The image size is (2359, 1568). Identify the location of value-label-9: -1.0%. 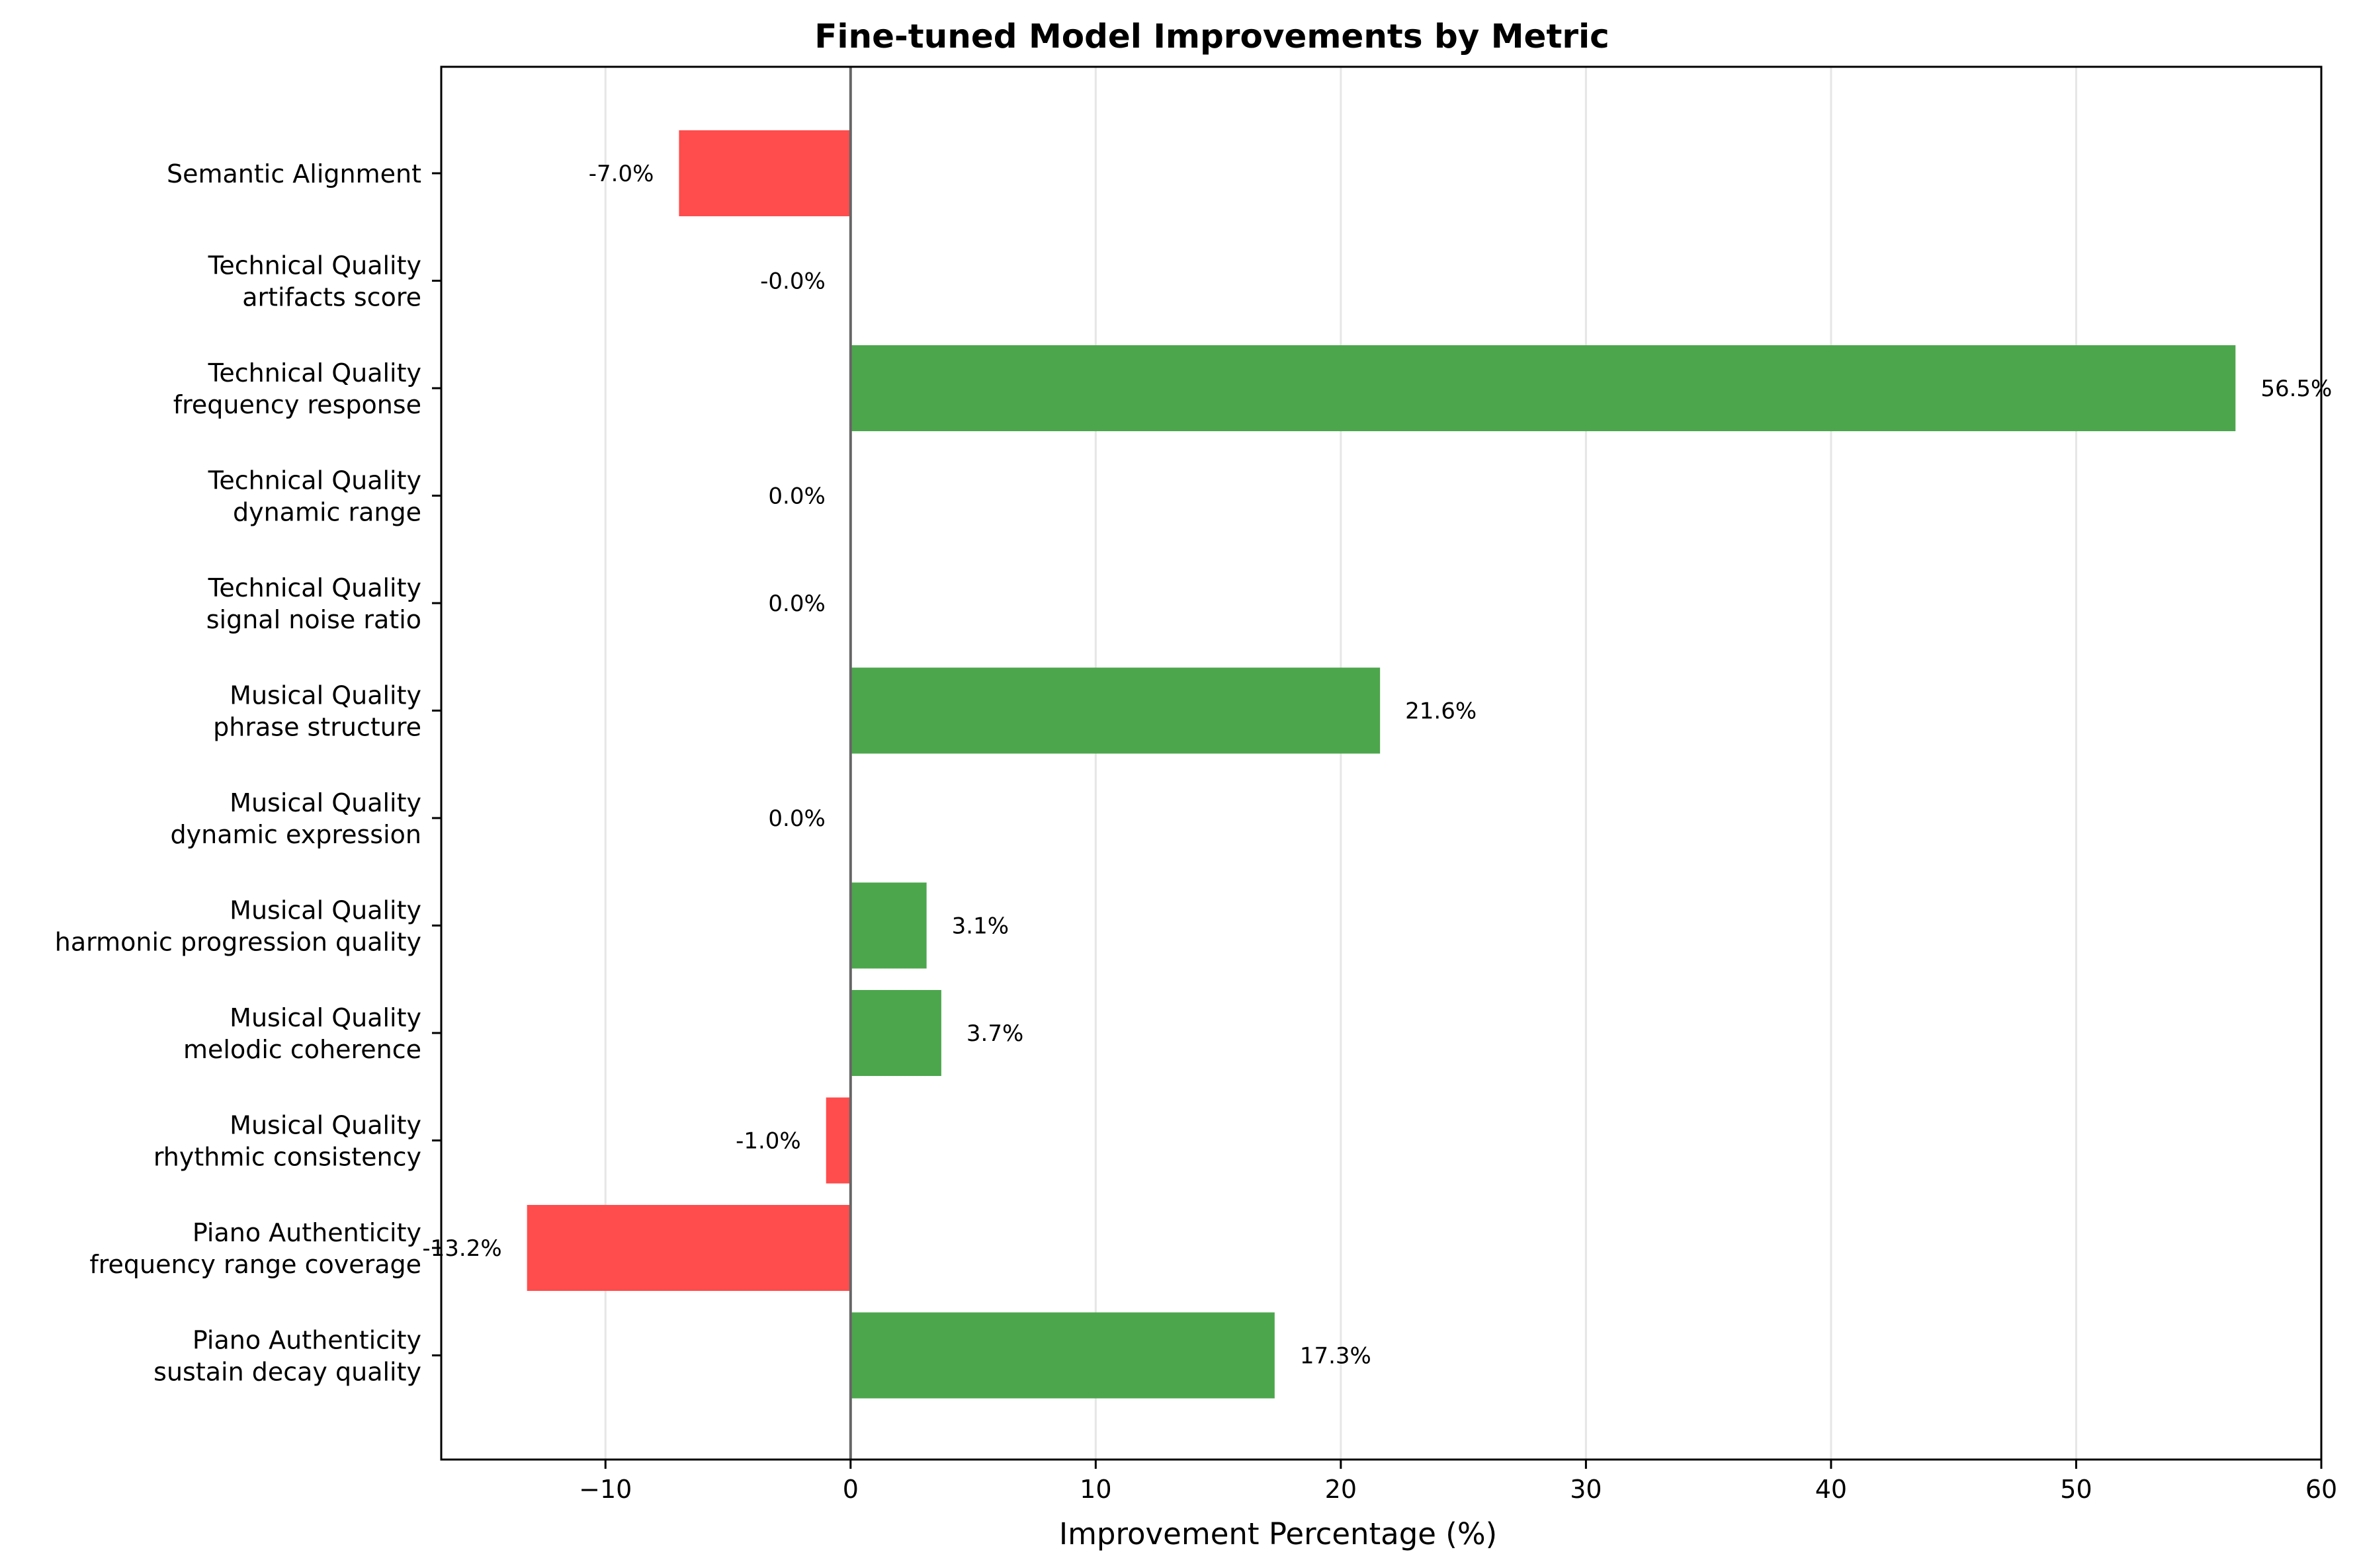
(768, 1141).